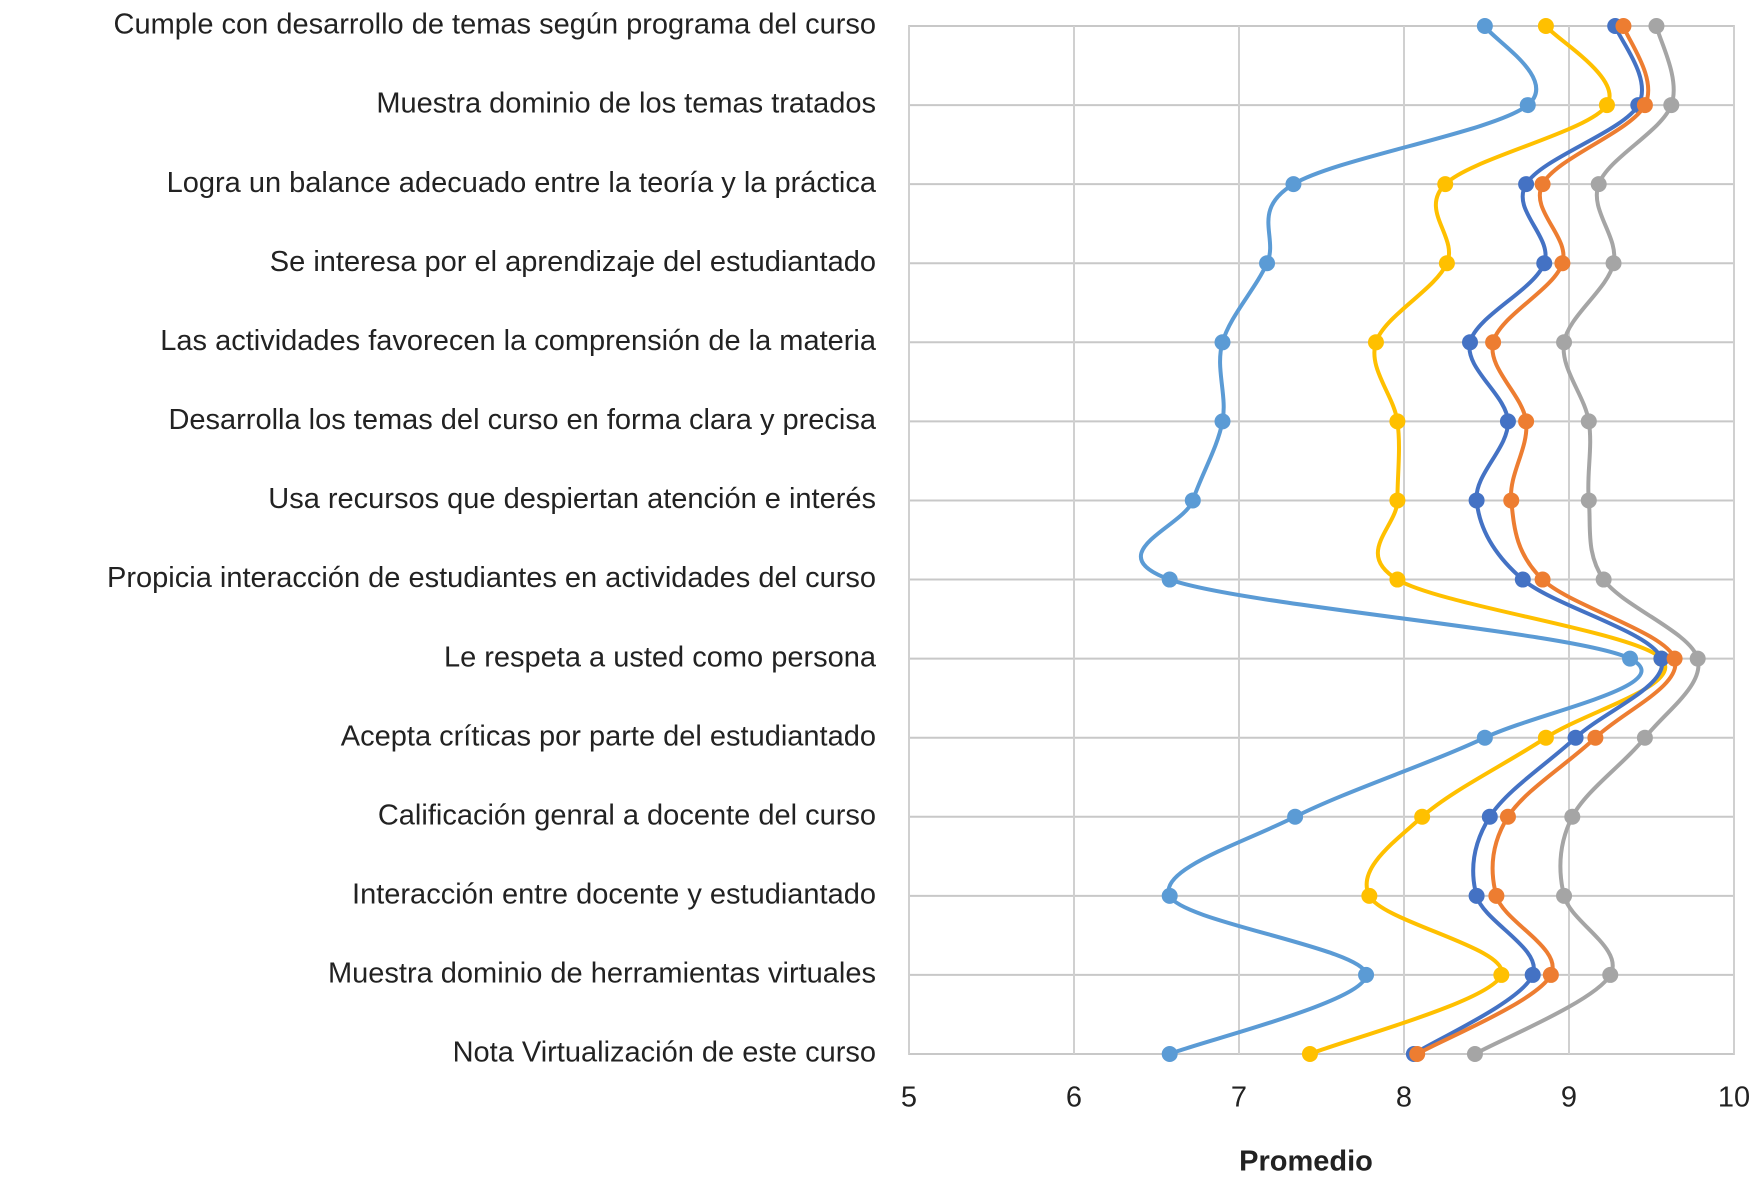 This screenshot has height=1179, width=1757. Describe the element at coordinates (909, 1098) in the screenshot. I see `x-tick-label: 5` at that location.